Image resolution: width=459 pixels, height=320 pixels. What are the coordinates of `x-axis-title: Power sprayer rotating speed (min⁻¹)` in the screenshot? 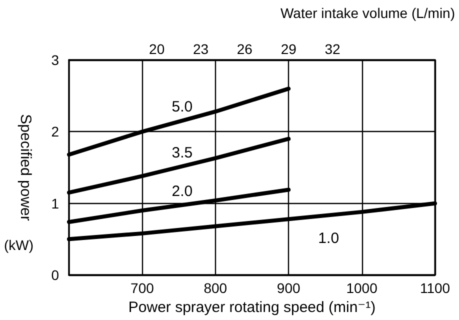 It's located at (252, 307).